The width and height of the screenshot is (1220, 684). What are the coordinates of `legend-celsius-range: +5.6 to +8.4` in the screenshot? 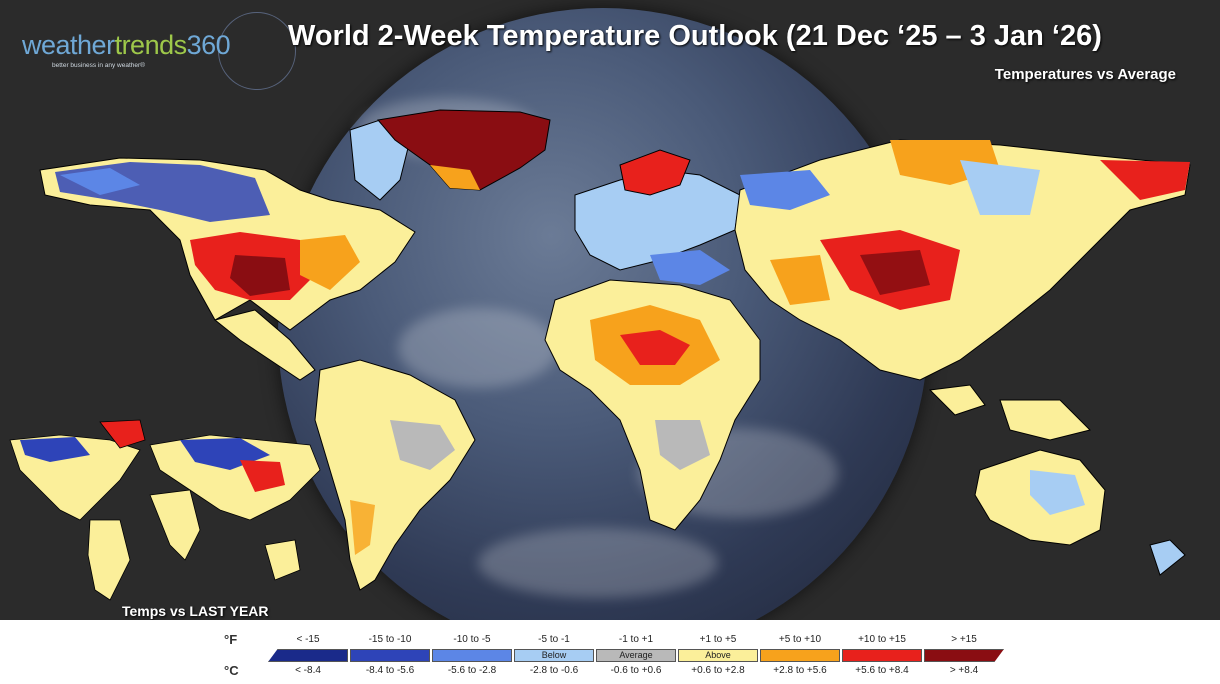 It's located at (882, 670).